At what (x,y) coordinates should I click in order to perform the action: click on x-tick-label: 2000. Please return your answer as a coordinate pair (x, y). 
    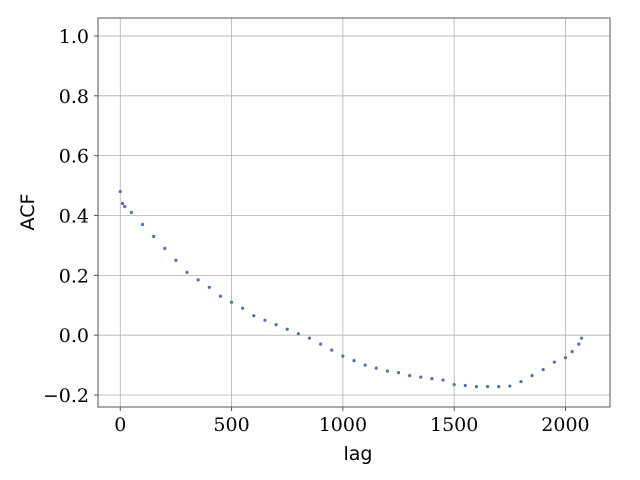
    Looking at the image, I should click on (565, 425).